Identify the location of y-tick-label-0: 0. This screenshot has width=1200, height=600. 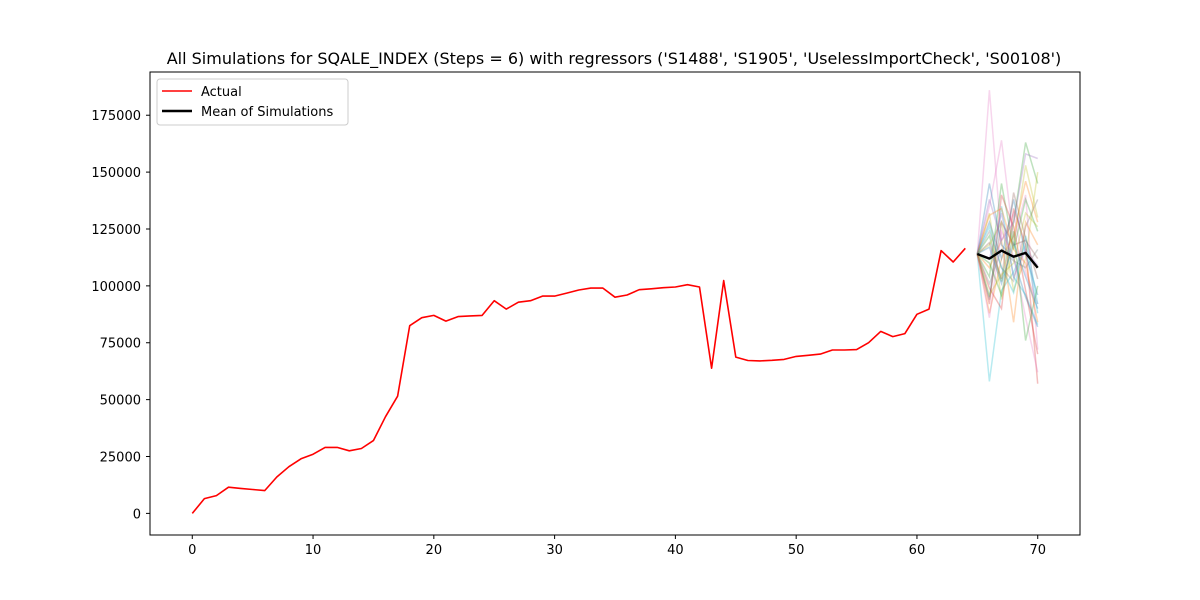
(137, 514).